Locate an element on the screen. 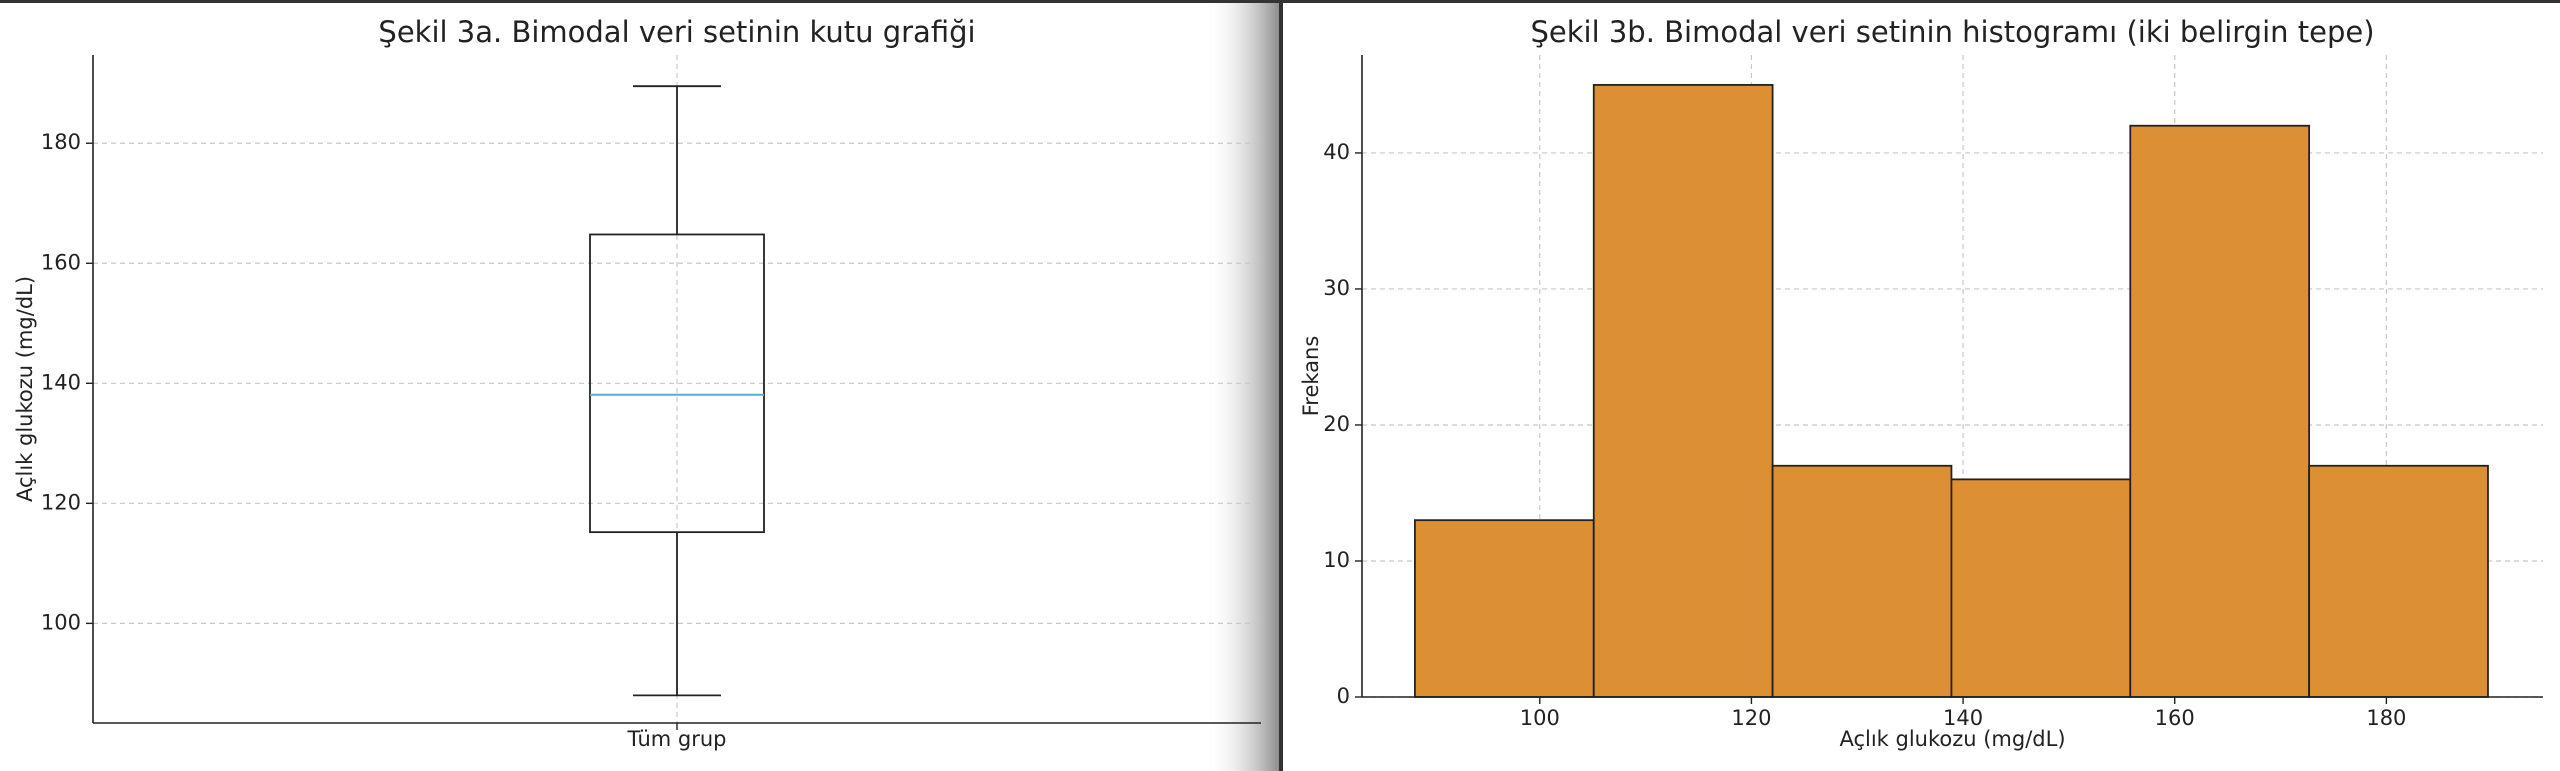 Image resolution: width=2560 pixels, height=771 pixels. y-tick-label: 20 is located at coordinates (1336, 424).